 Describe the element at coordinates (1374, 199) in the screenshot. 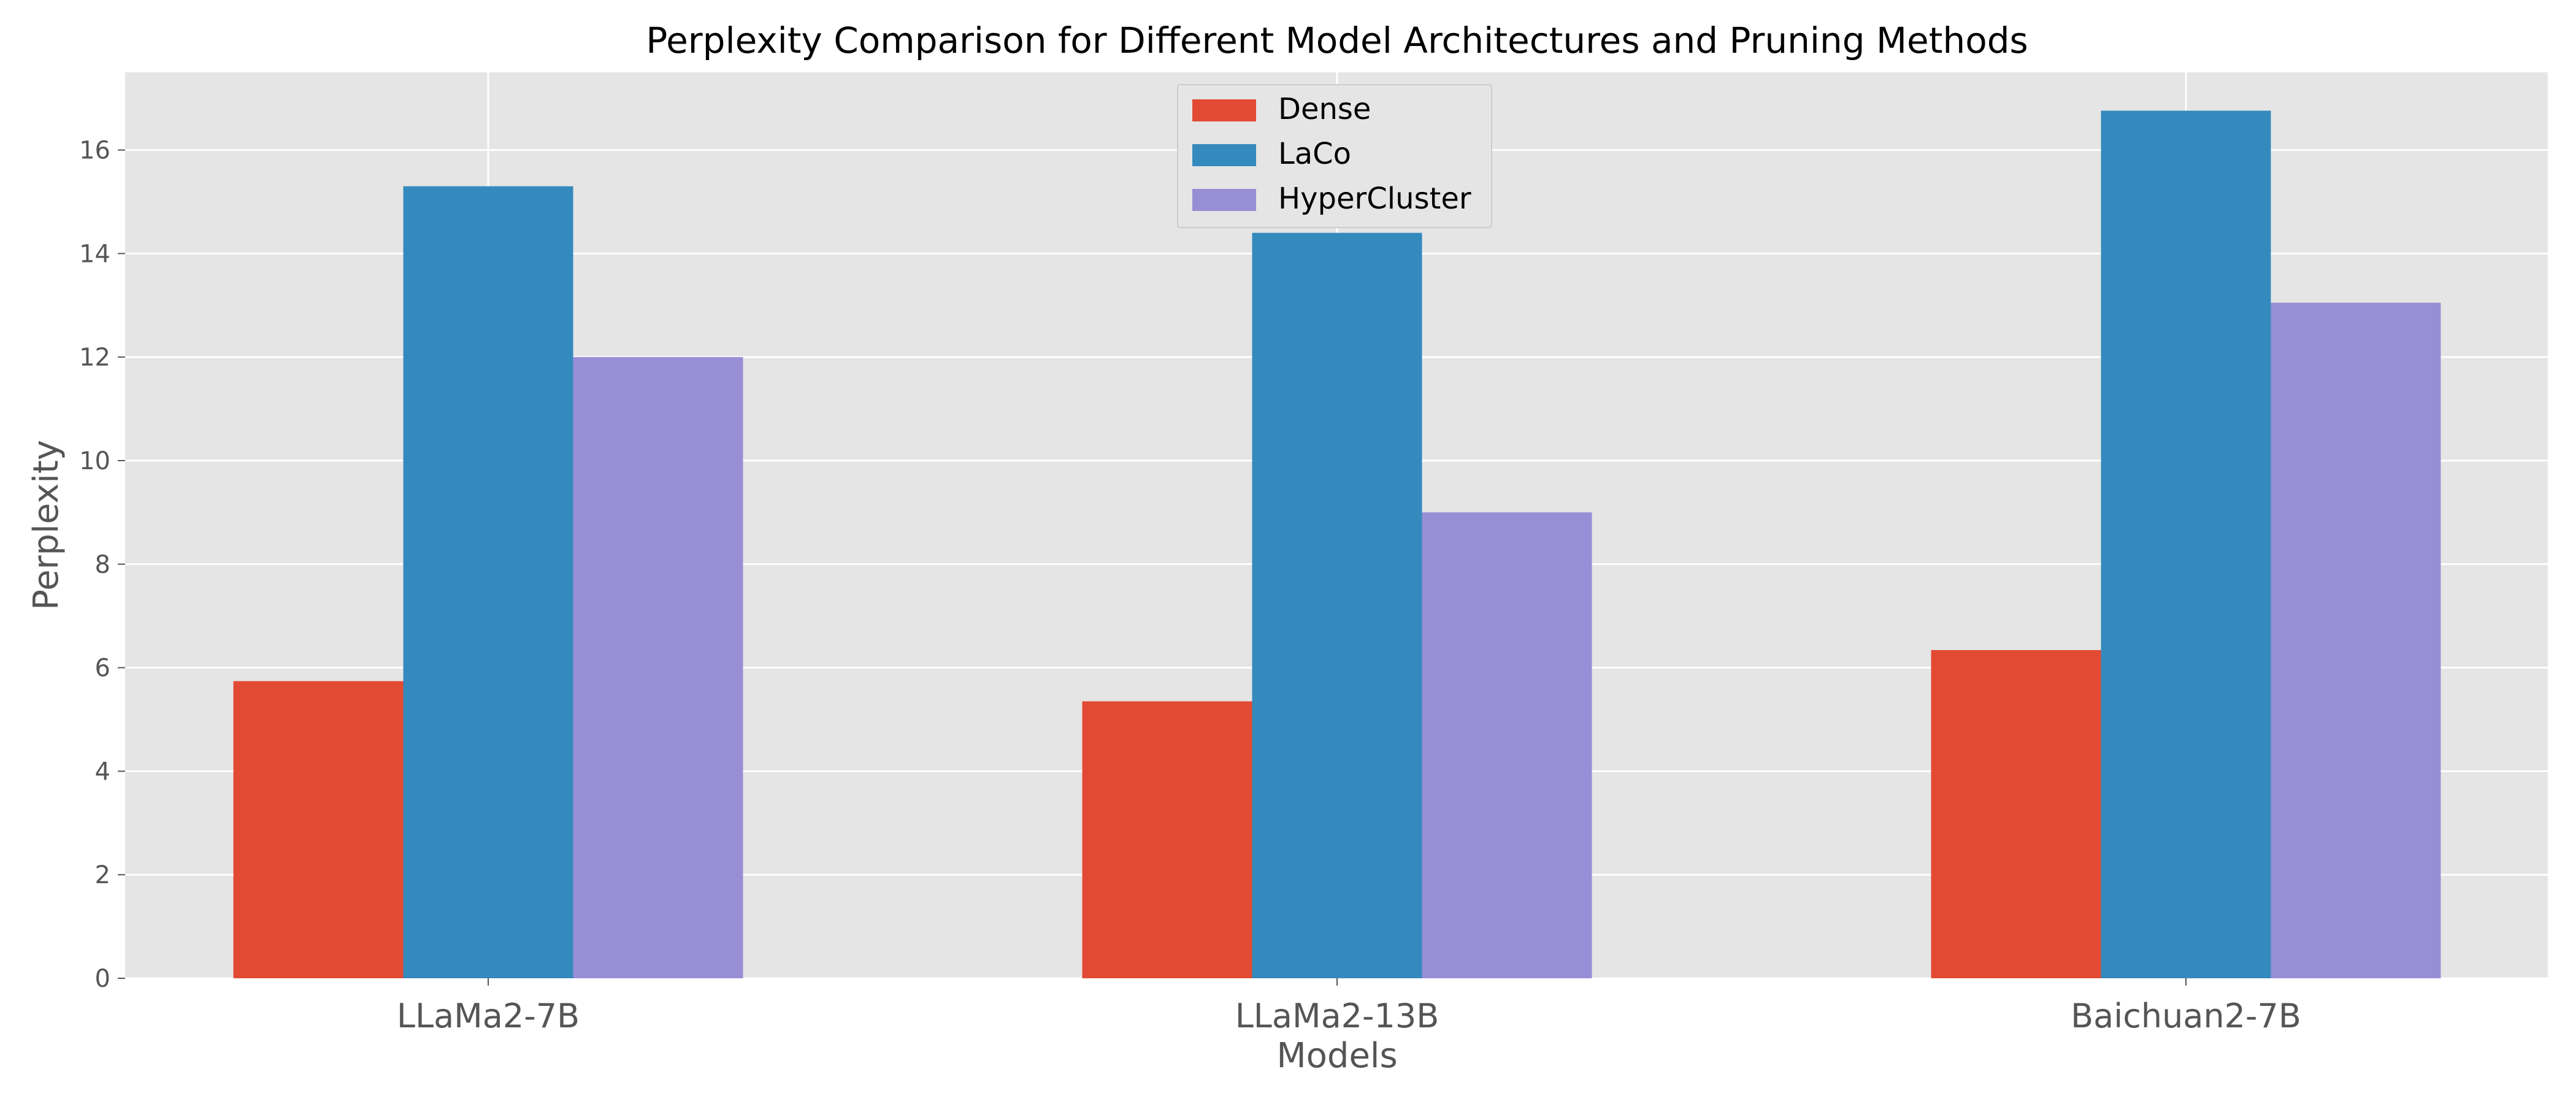

I see `legend-label-hypercluster: HyperCluster` at that location.